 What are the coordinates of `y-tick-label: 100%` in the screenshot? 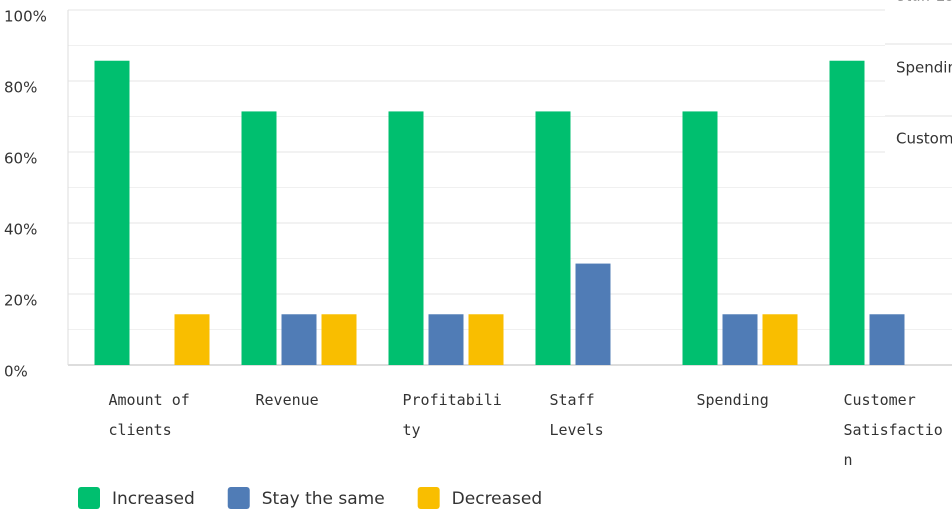 It's located at (25, 17).